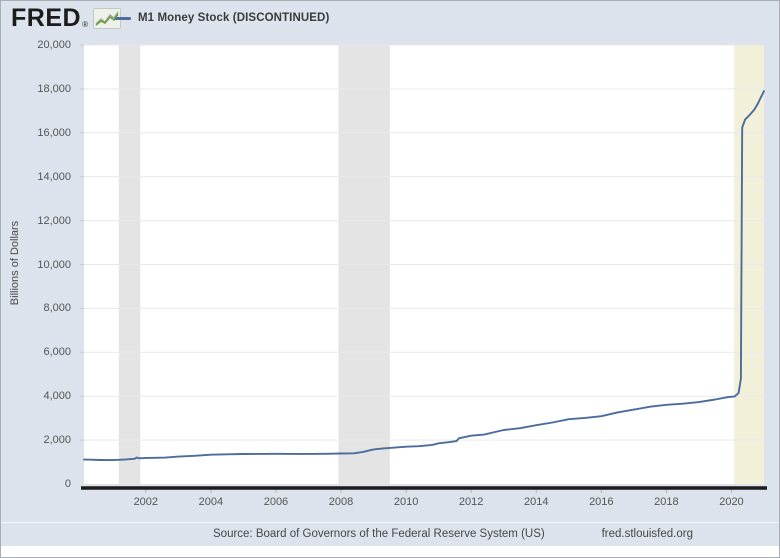 The height and width of the screenshot is (558, 780). What do you see at coordinates (46, 18) in the screenshot?
I see `fred-logo-text: FRED` at bounding box center [46, 18].